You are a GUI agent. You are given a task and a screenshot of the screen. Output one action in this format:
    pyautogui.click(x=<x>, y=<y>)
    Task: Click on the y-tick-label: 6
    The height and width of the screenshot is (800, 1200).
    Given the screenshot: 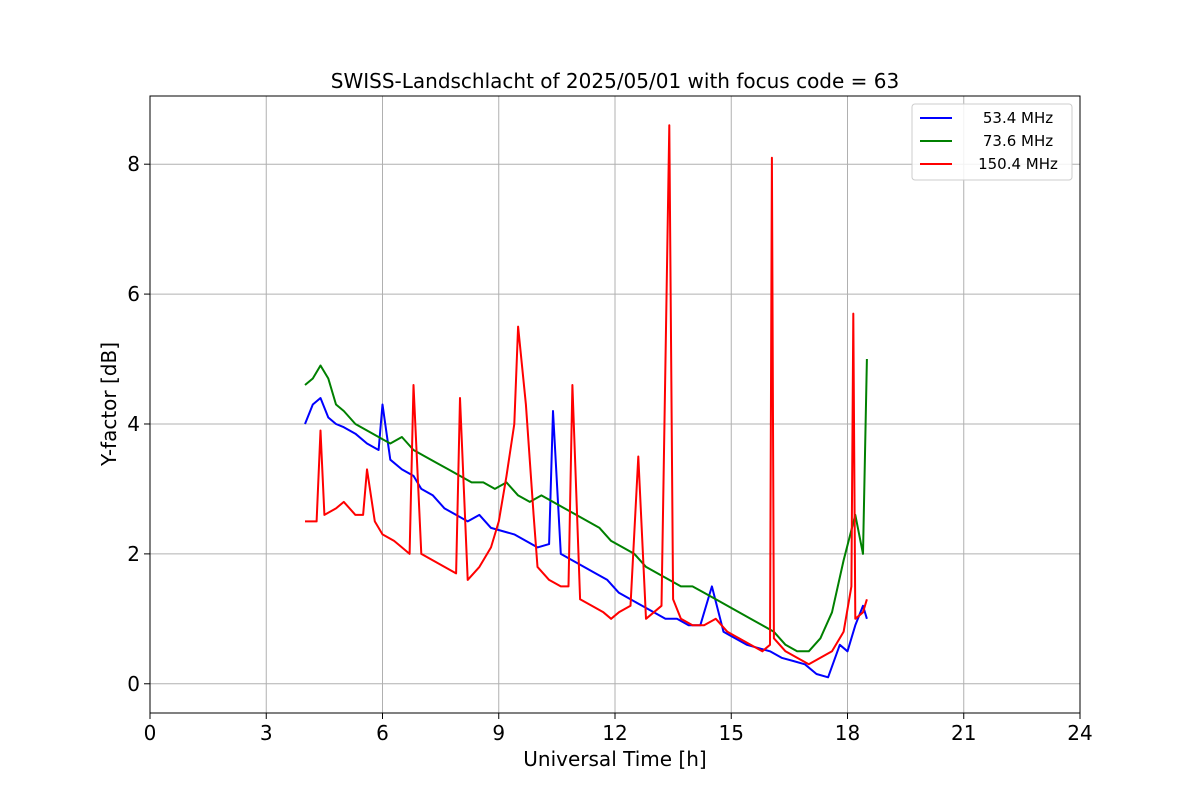 What is the action you would take?
    pyautogui.click(x=133, y=294)
    